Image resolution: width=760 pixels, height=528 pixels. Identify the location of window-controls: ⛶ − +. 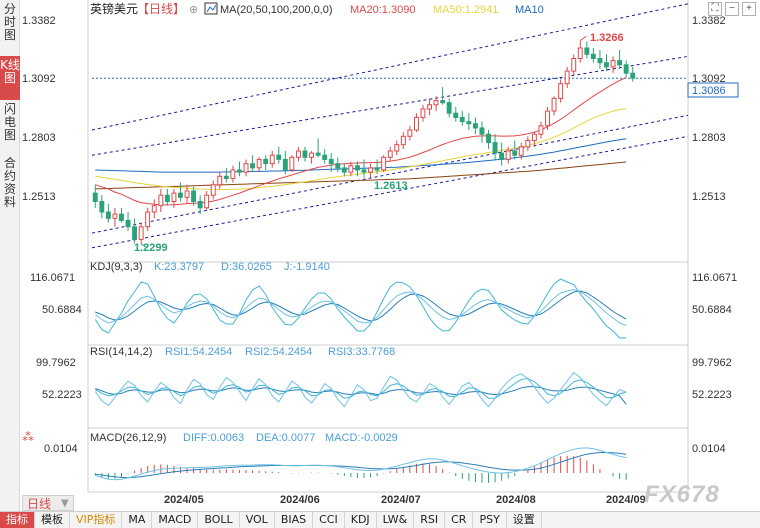
(732, 9).